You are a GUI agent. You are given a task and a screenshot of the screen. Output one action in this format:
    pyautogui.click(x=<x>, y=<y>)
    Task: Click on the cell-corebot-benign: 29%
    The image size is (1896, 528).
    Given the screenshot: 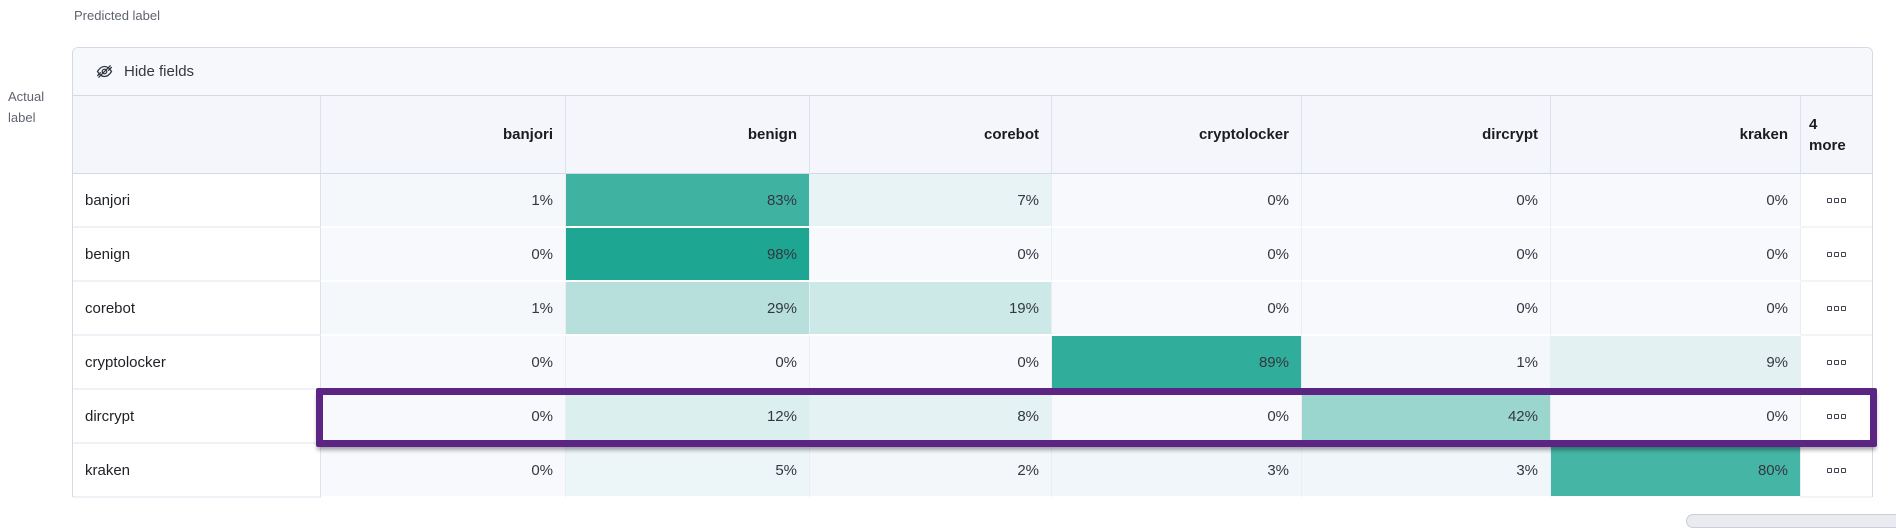 What is the action you would take?
    pyautogui.click(x=688, y=309)
    